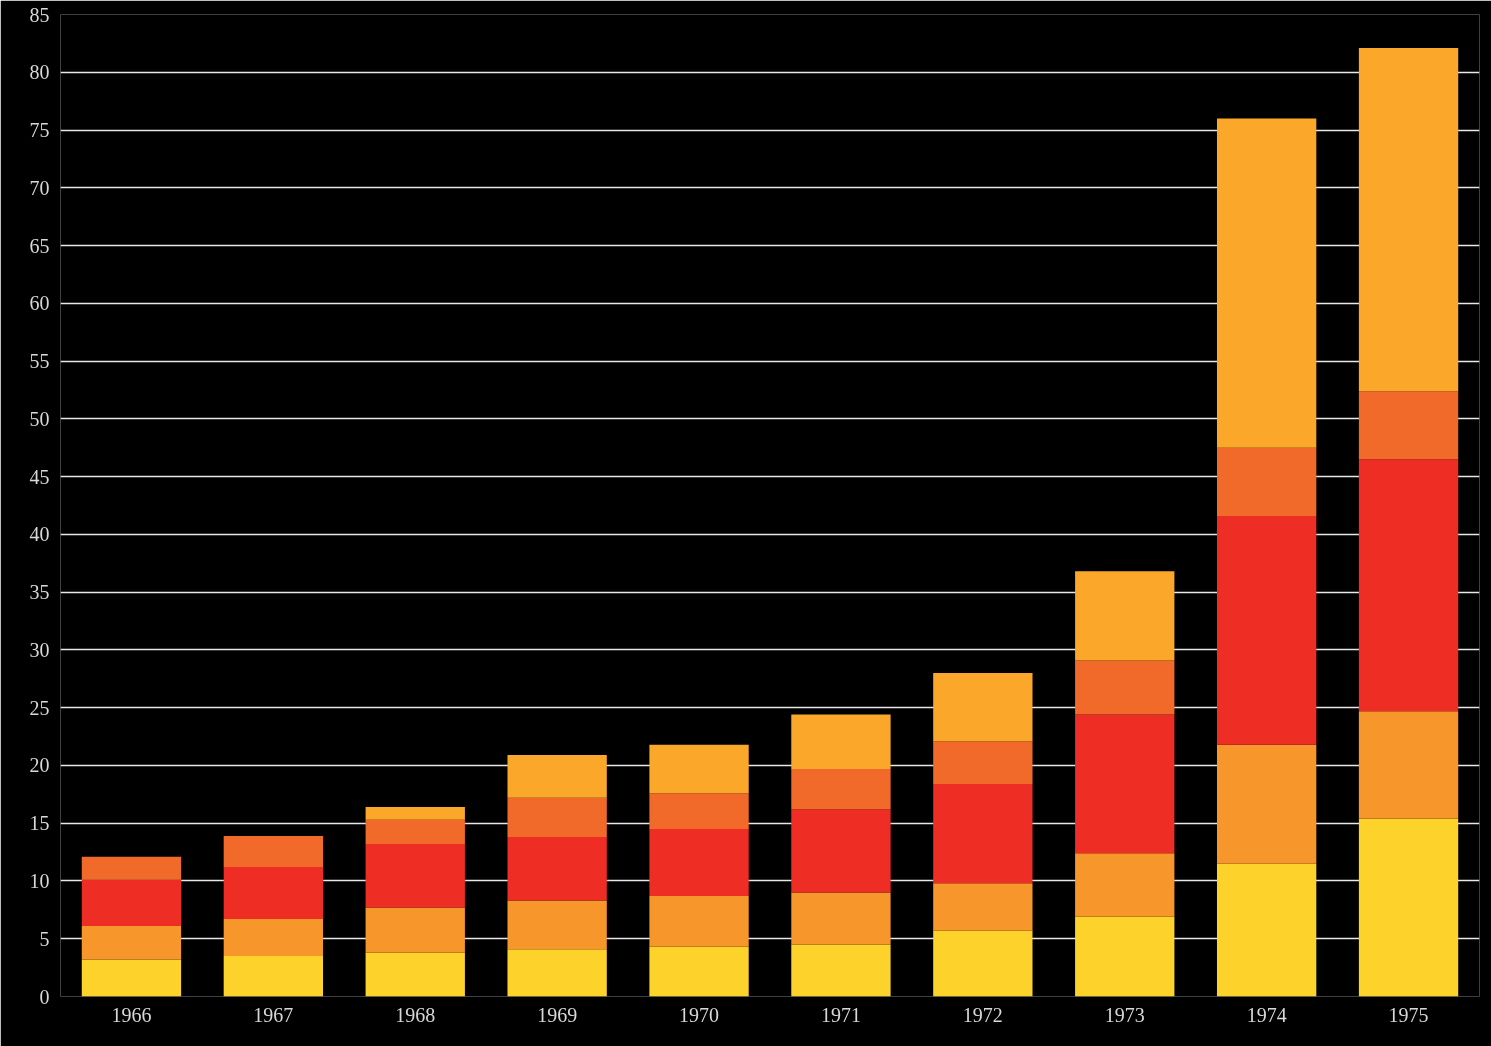  Describe the element at coordinates (982, 1014) in the screenshot. I see `x-tick-label: 1972` at that location.